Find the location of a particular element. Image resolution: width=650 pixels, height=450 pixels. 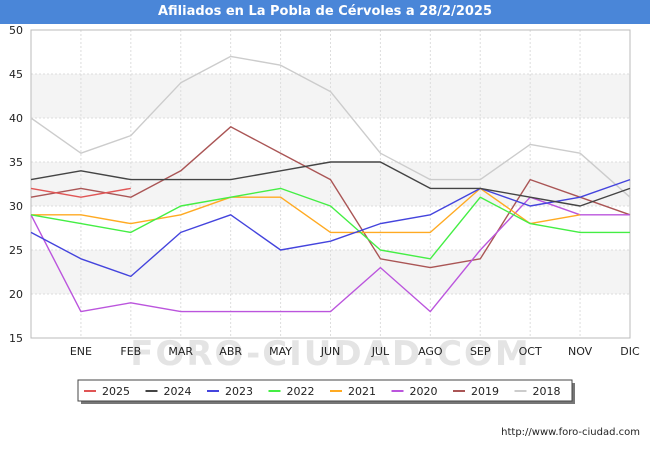

x-tick-label: ABR is located at coordinates (230, 351).